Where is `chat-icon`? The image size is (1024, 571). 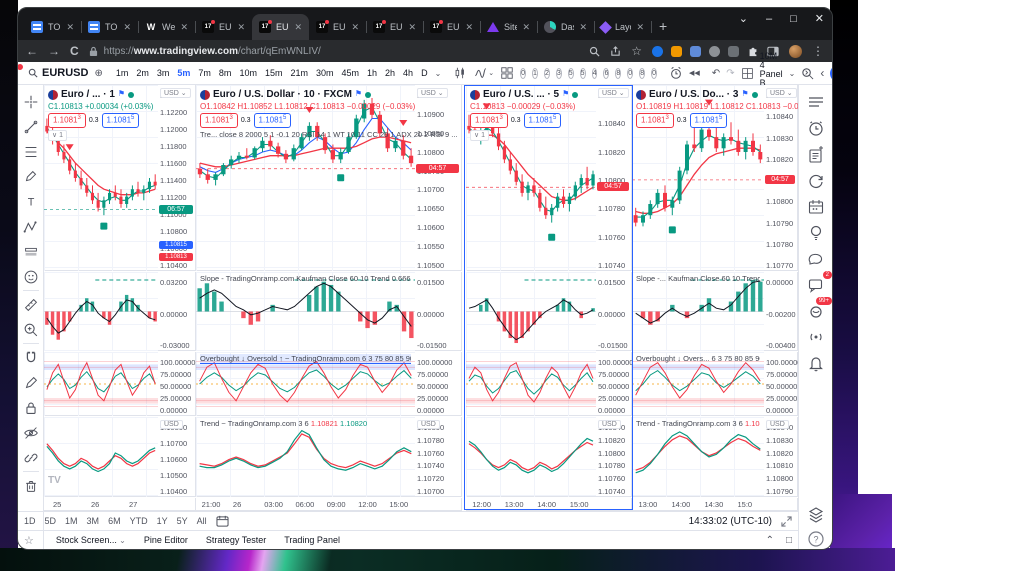
chat-icon is located at coordinates (816, 259).